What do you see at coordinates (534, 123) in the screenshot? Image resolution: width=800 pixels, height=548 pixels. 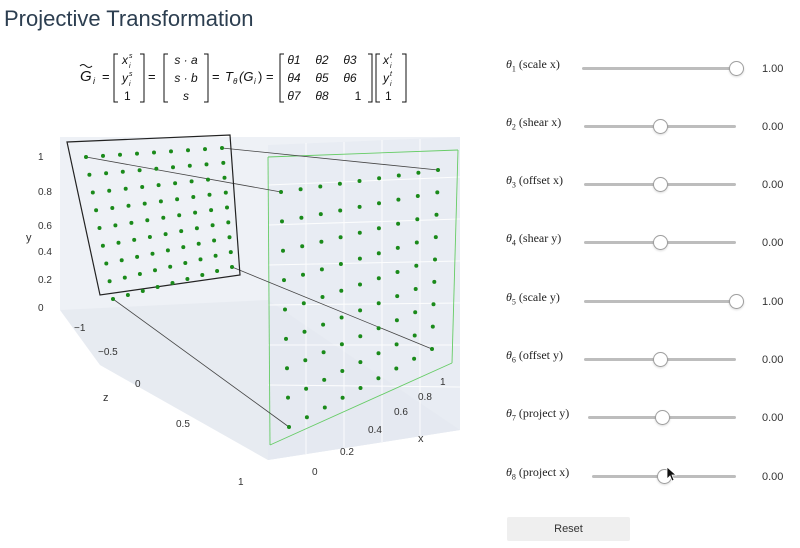 I see `slider-label: θ2 (shear x)` at bounding box center [534, 123].